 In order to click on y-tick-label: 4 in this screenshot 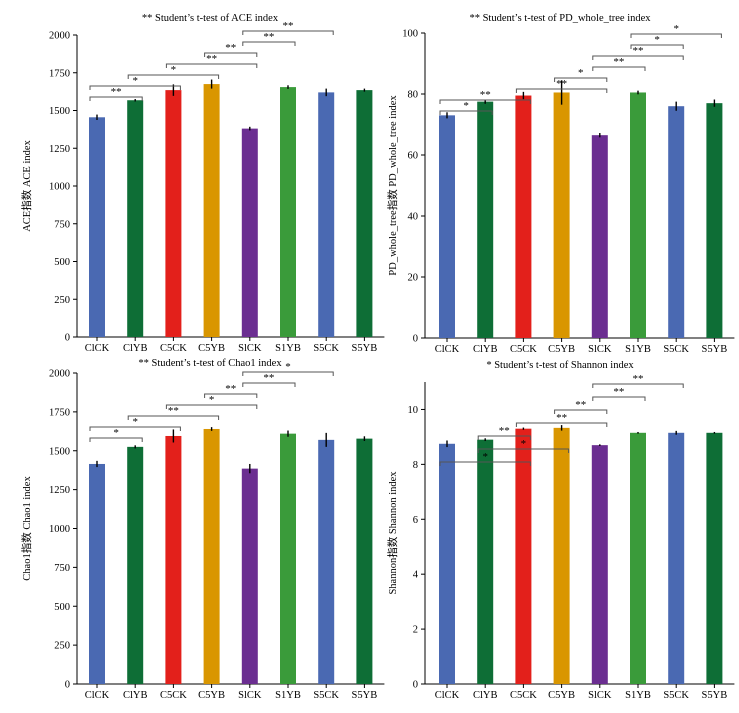, I will do `click(416, 575)`.